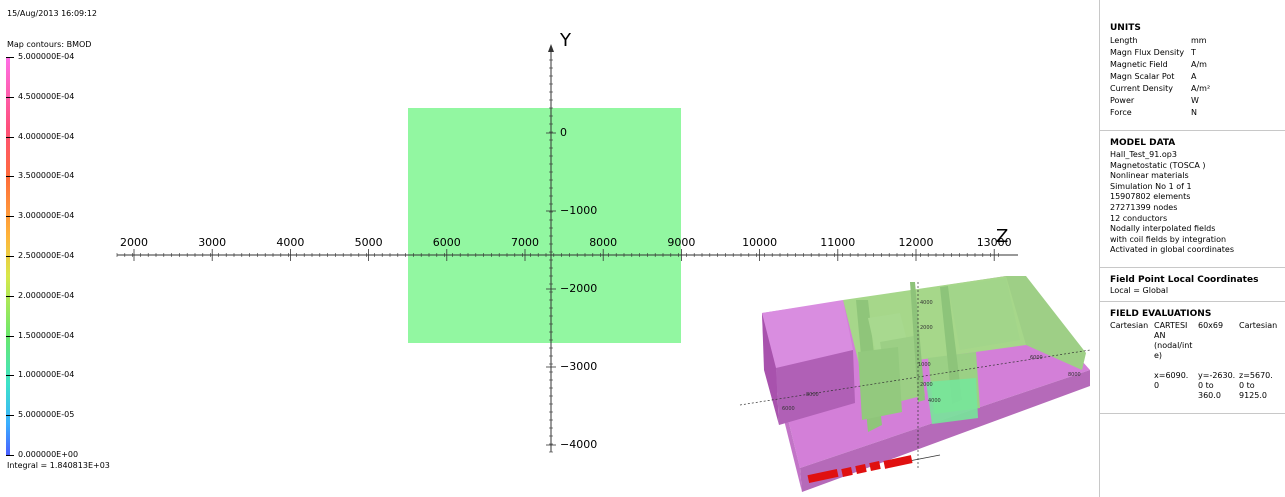 The width and height of the screenshot is (1285, 497). What do you see at coordinates (1172, 250) in the screenshot?
I see `model-data-line: Activated in global coordinates` at bounding box center [1172, 250].